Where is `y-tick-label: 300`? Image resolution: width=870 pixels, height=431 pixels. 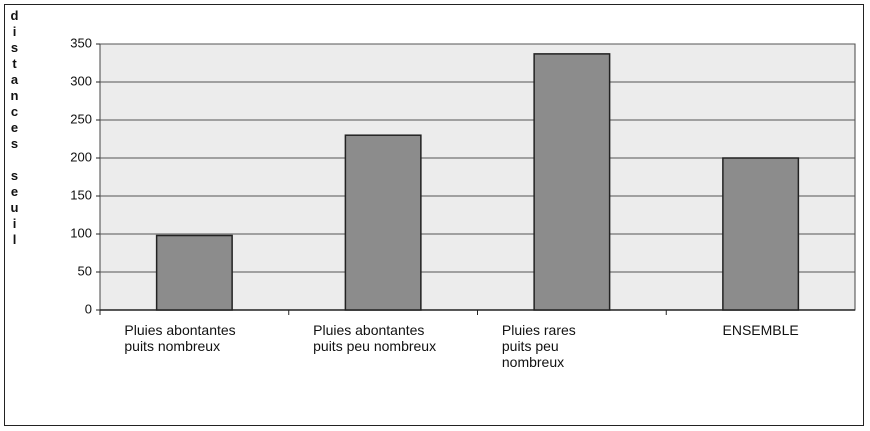
y-tick-label: 300 is located at coordinates (81, 80).